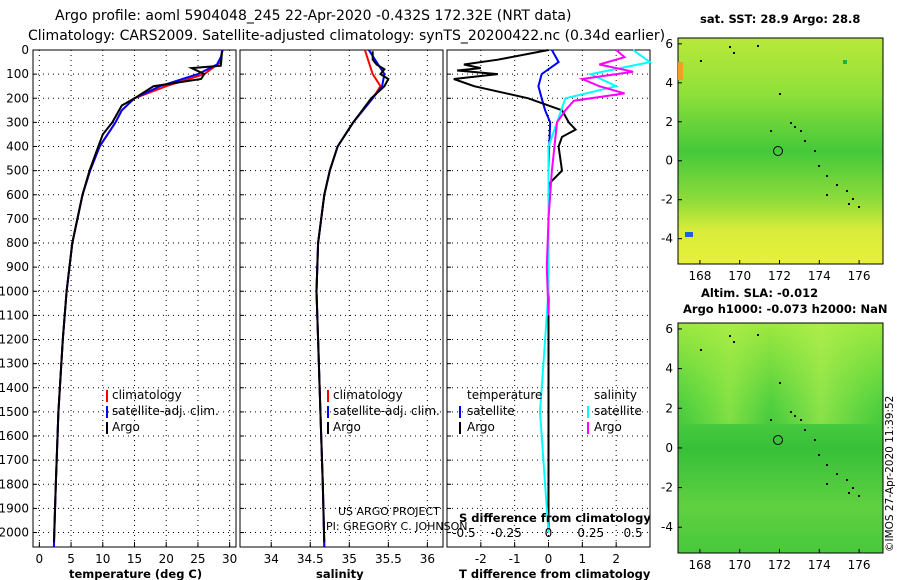 This screenshot has width=900, height=580. What do you see at coordinates (14, 388) in the screenshot?
I see `depth-tick-label: 1400` at bounding box center [14, 388].